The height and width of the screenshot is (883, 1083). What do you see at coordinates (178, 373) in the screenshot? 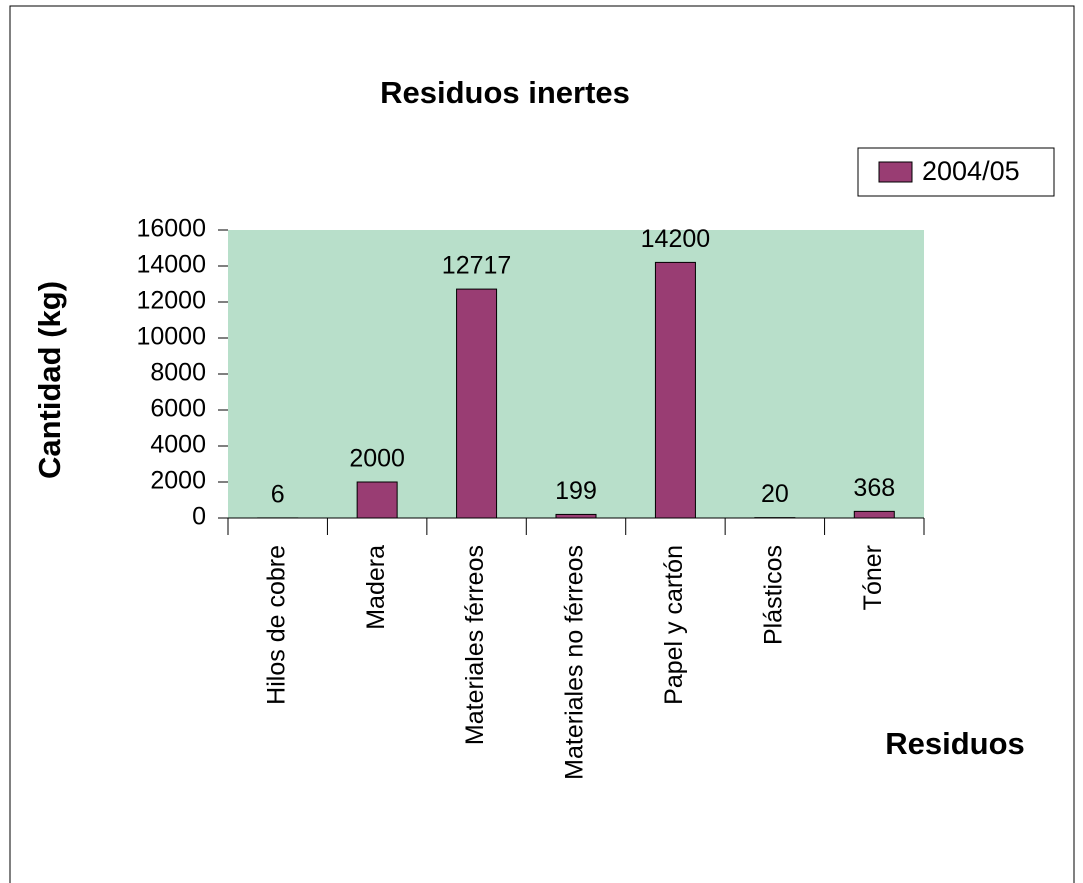
I see `y-tick-label: 8000` at bounding box center [178, 373].